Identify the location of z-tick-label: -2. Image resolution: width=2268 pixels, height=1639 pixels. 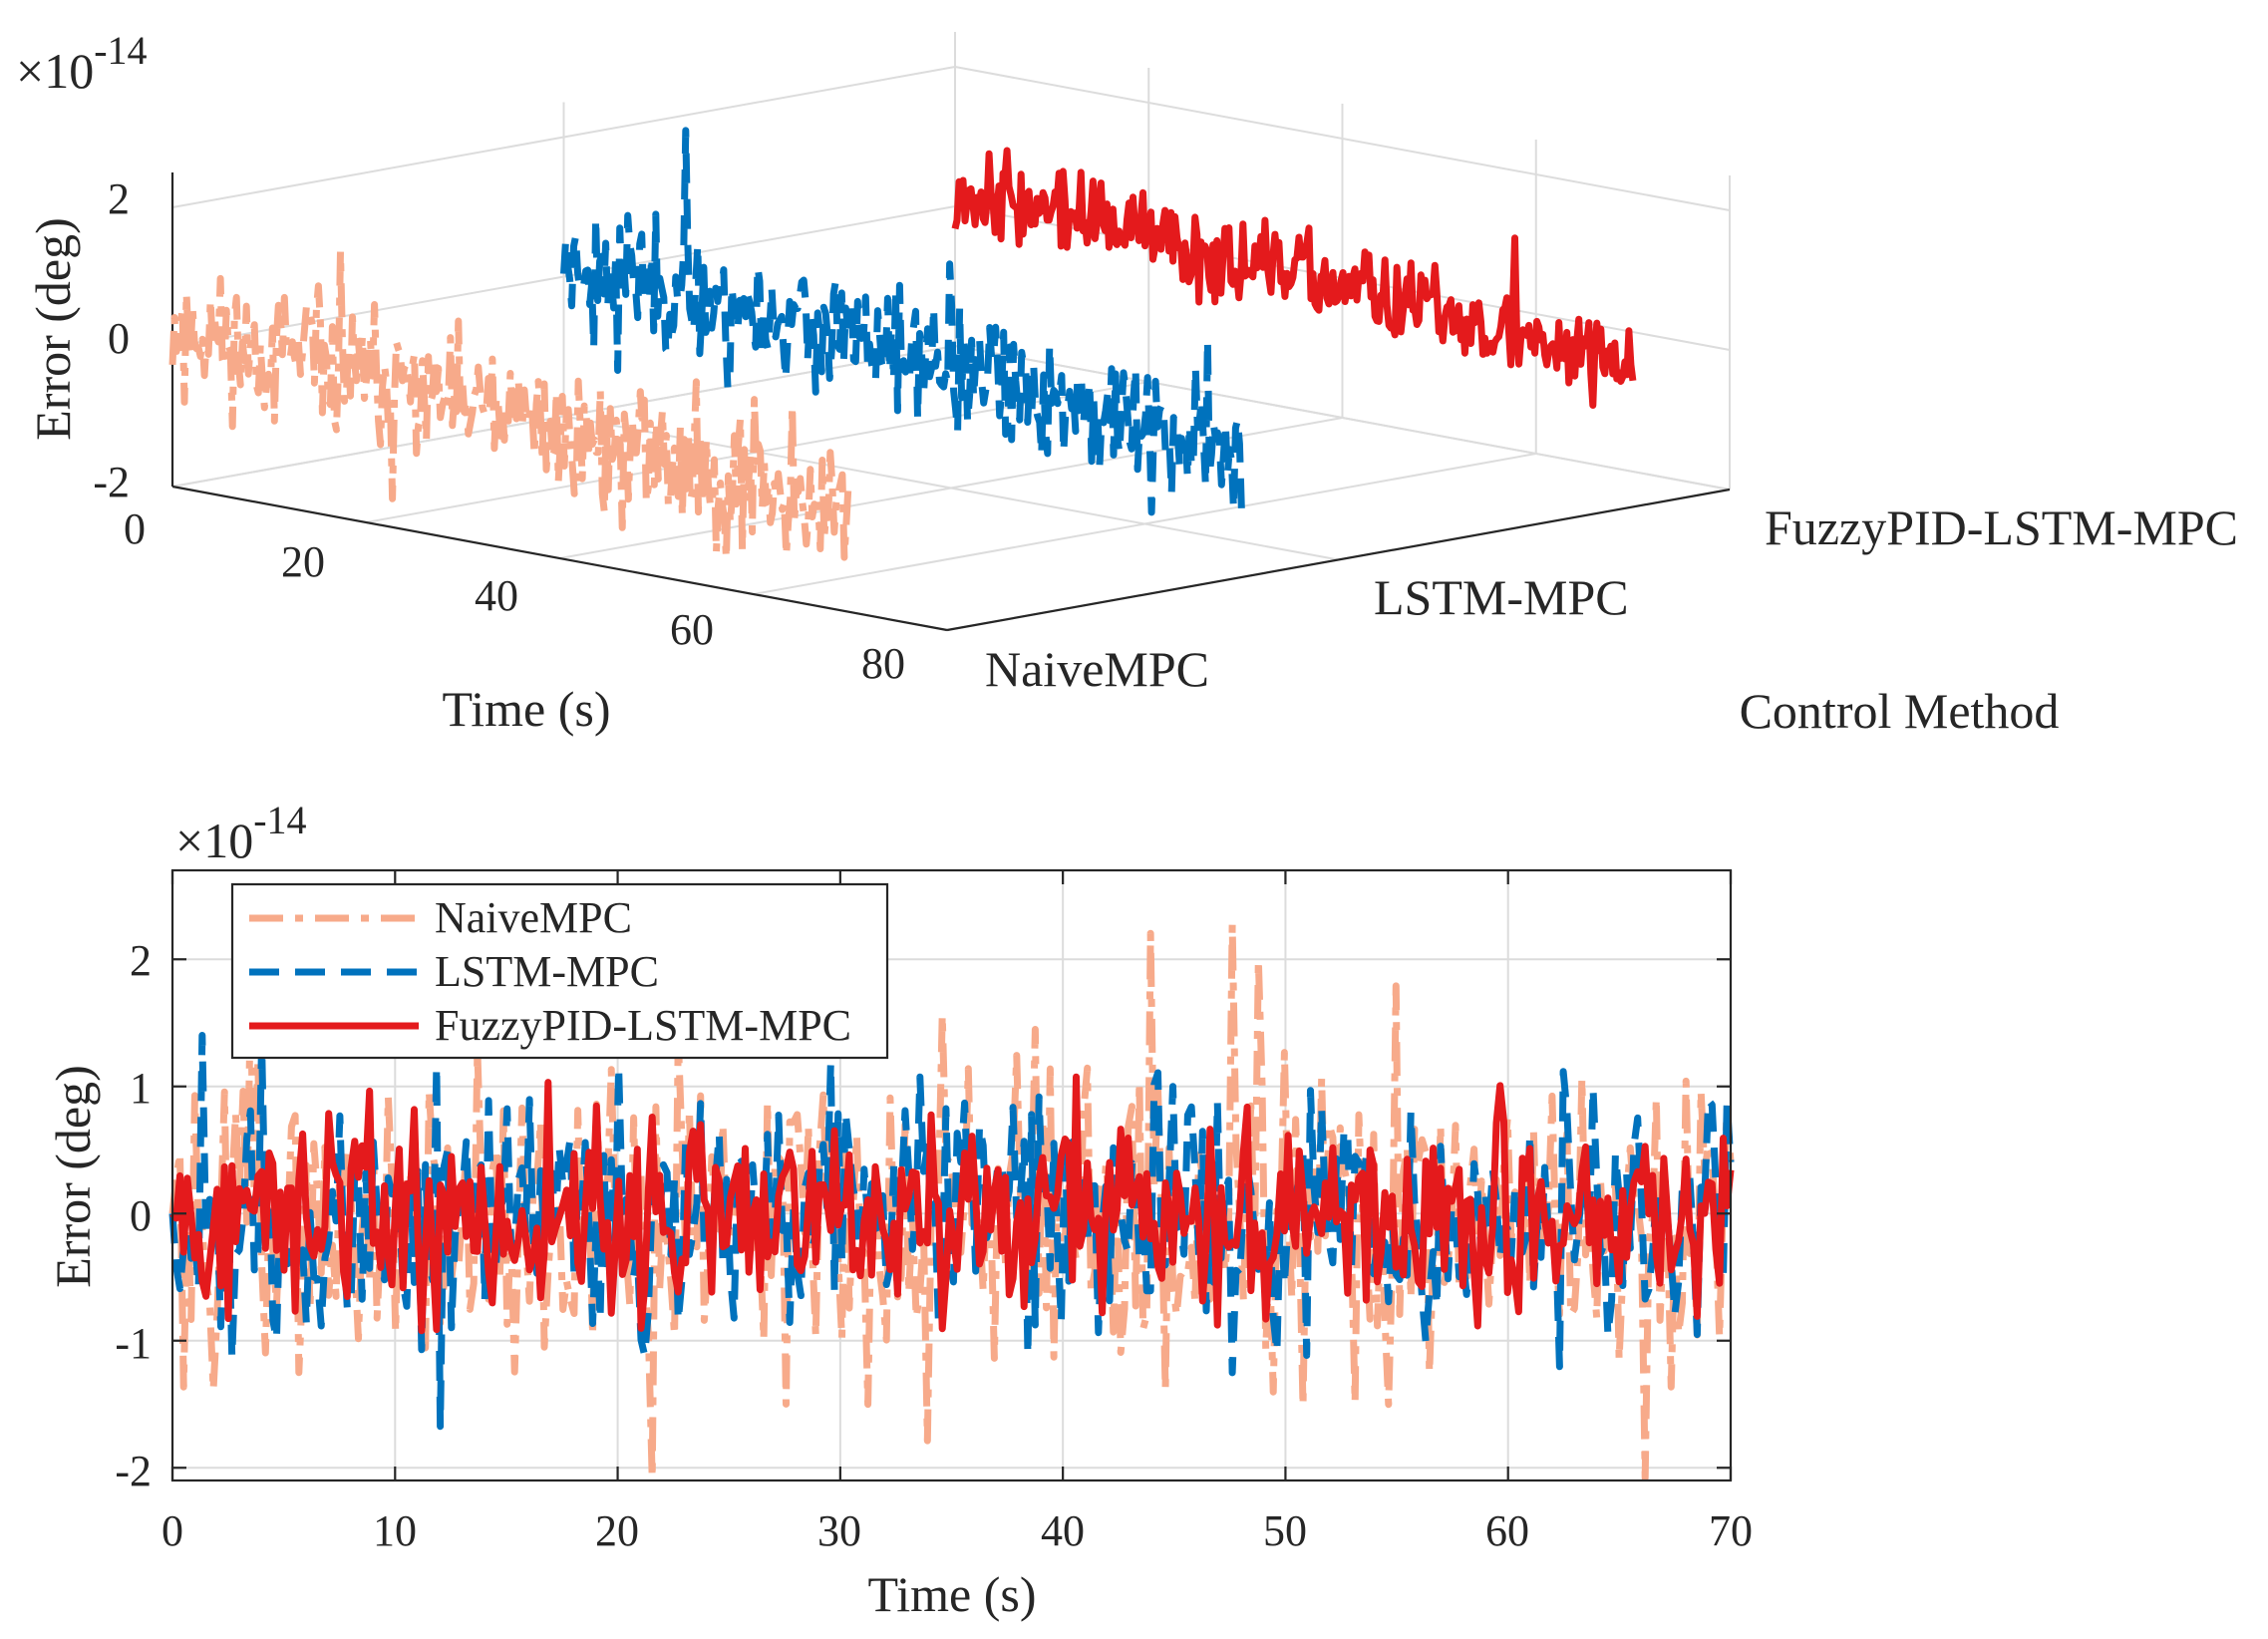
(111, 482).